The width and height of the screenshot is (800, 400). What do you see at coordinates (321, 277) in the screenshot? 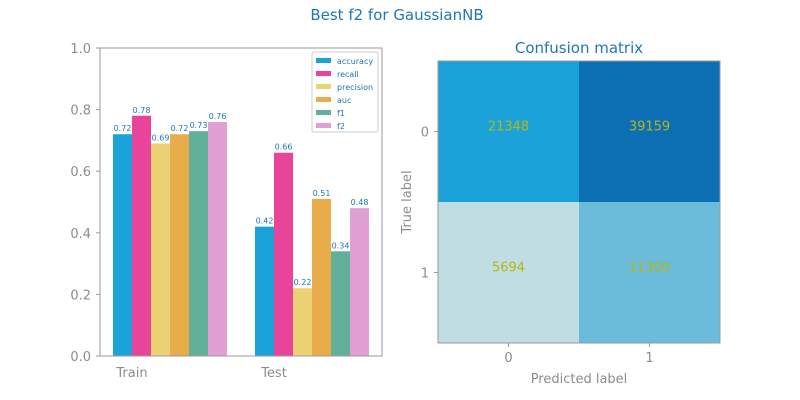
I see `bar-auc-test` at bounding box center [321, 277].